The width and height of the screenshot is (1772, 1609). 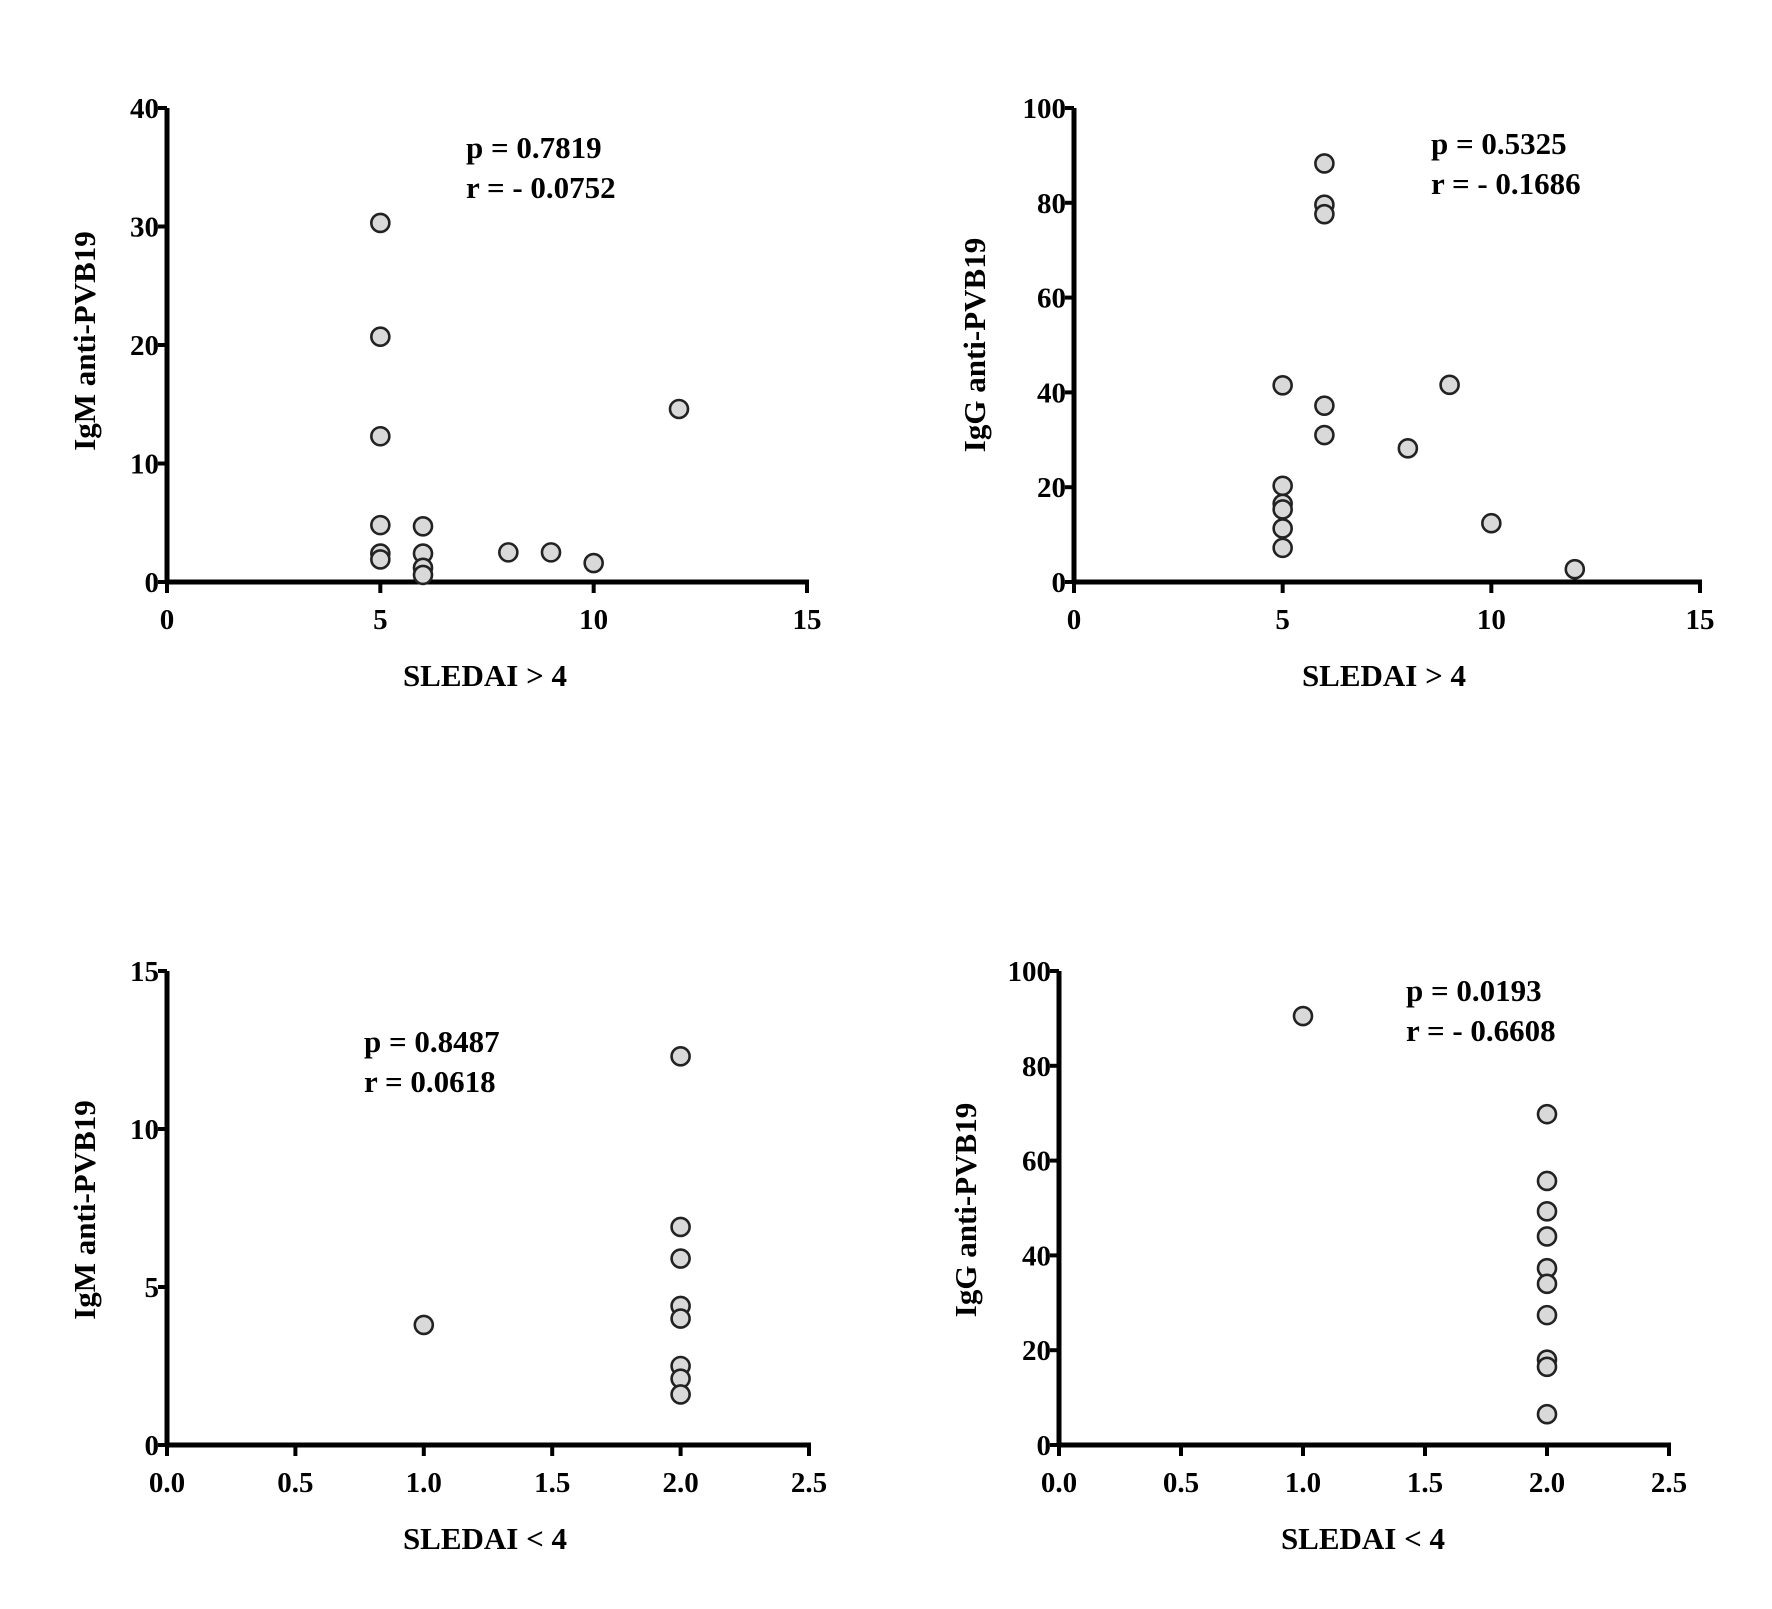 What do you see at coordinates (152, 1288) in the screenshot?
I see `y-tick-label: 5` at bounding box center [152, 1288].